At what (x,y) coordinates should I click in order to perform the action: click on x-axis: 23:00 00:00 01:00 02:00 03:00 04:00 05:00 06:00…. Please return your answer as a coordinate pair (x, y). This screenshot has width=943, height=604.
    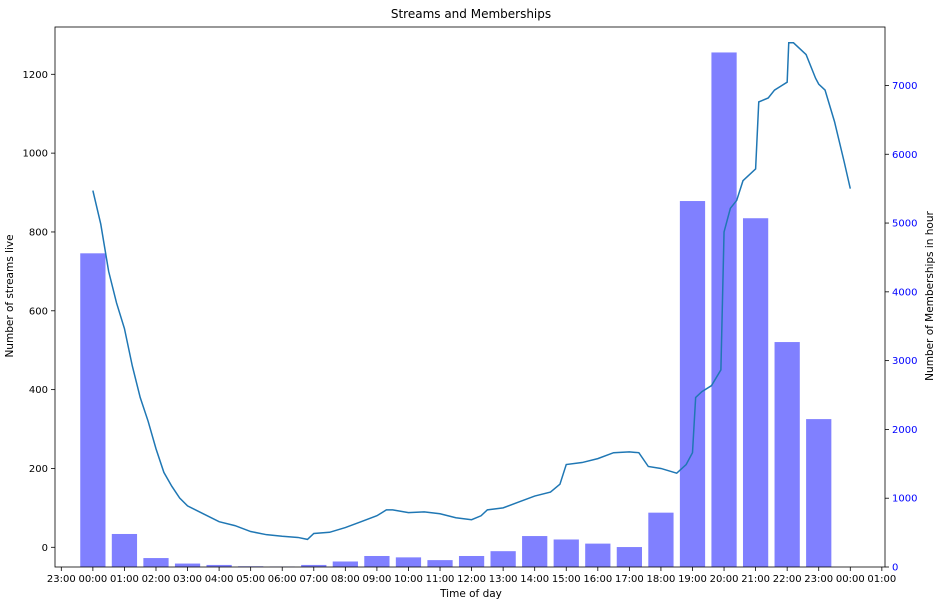
    Looking at the image, I should click on (471, 576).